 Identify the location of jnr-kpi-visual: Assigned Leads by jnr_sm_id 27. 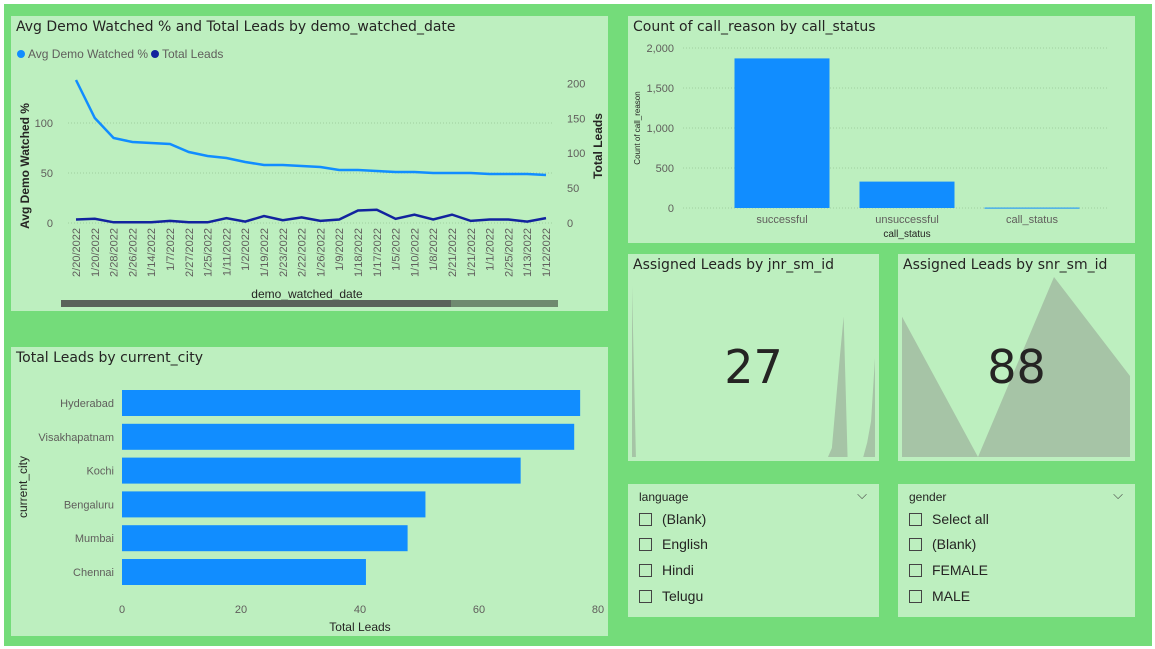
(753, 357).